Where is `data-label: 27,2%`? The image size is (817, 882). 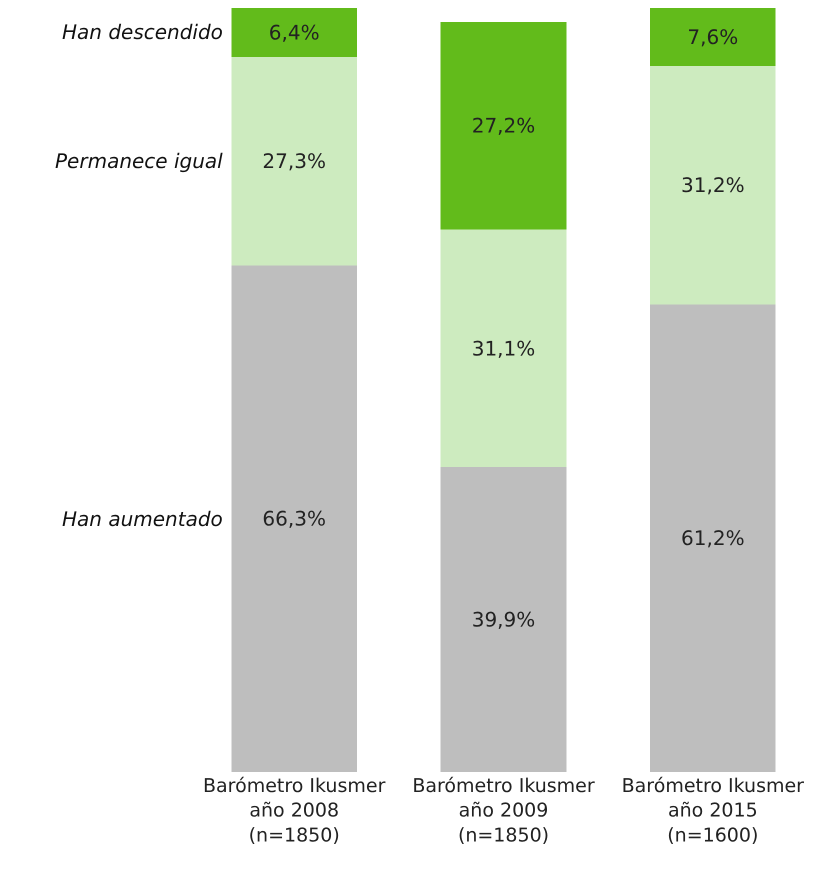
data-label: 27,2% is located at coordinates (504, 126).